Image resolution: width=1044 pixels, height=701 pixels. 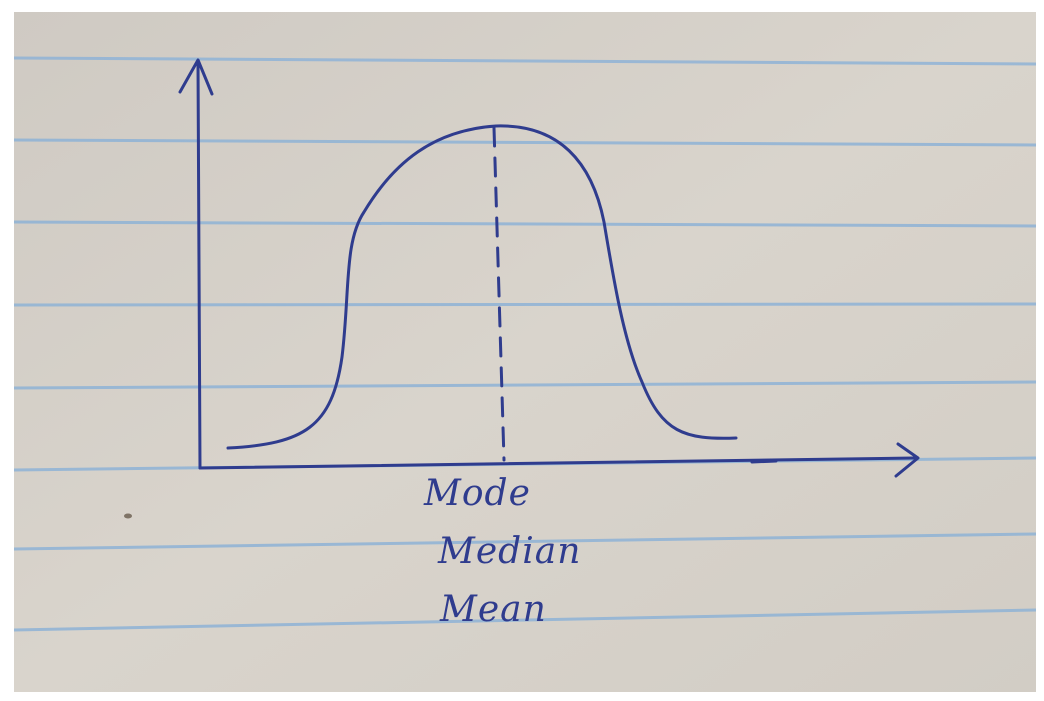 I want to click on x-axis-mark, so click(x=764, y=461).